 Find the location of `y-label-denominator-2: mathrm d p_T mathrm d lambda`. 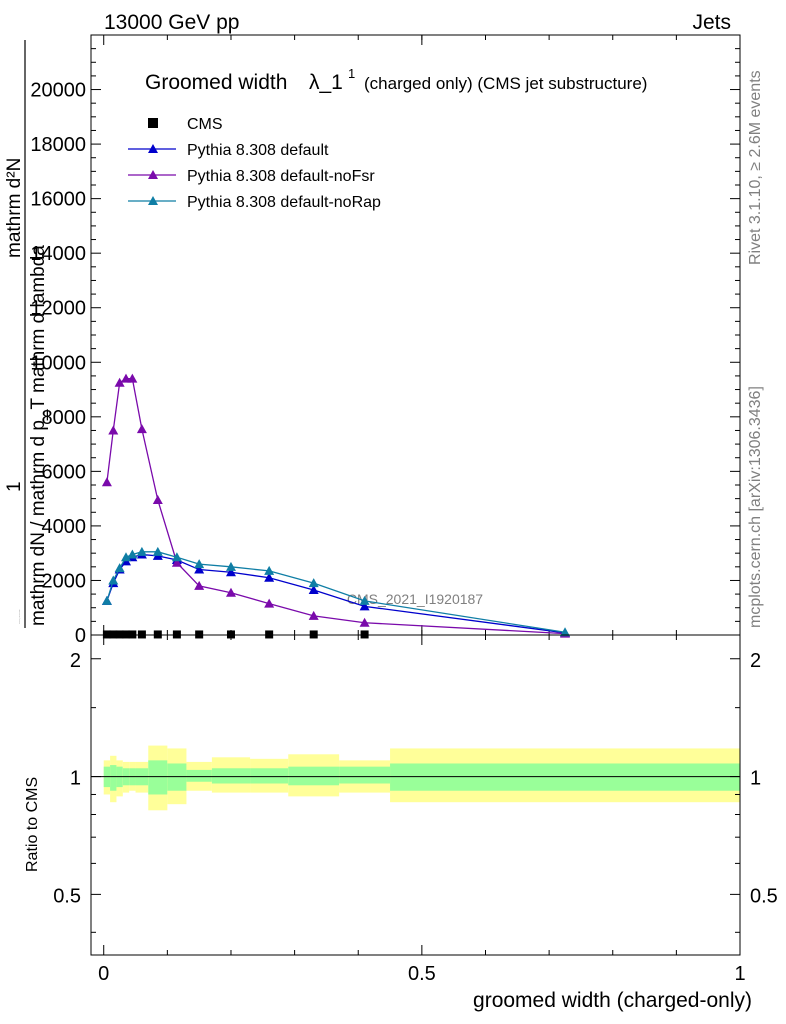

y-label-denominator-2: mathrm d p_T mathrm d lambda is located at coordinates (19, 616).